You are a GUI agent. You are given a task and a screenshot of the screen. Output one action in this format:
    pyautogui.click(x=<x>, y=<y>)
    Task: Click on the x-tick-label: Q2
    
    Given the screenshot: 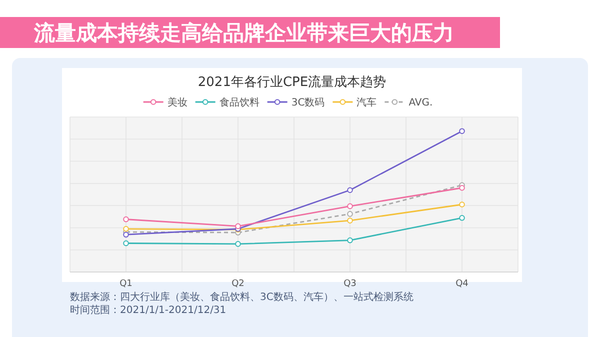 What is the action you would take?
    pyautogui.click(x=238, y=284)
    